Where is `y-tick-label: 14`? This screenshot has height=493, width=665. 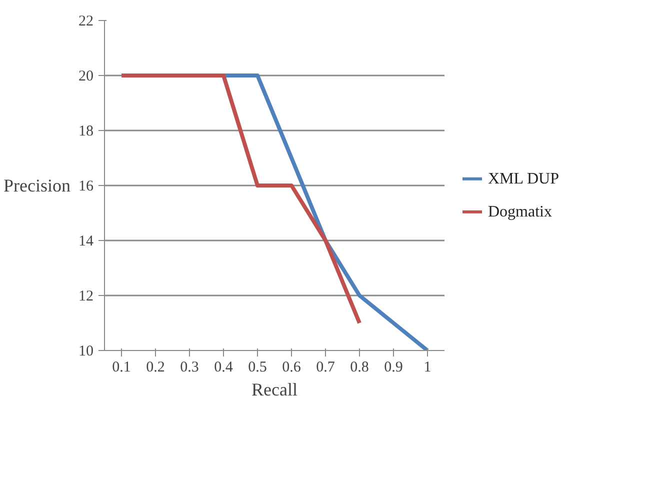 y-tick-label: 14 is located at coordinates (86, 242).